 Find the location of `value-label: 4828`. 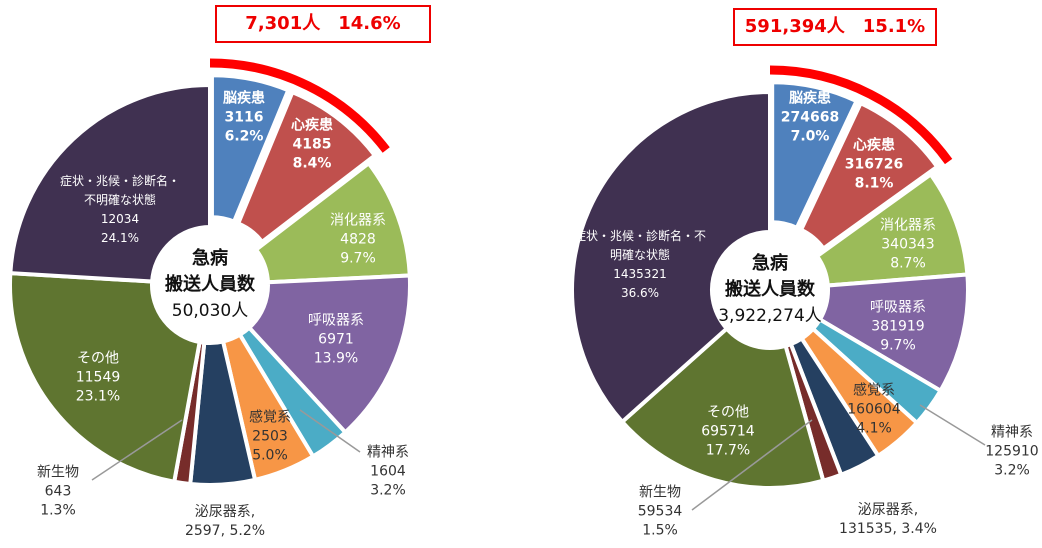

value-label: 4828 is located at coordinates (358, 239).